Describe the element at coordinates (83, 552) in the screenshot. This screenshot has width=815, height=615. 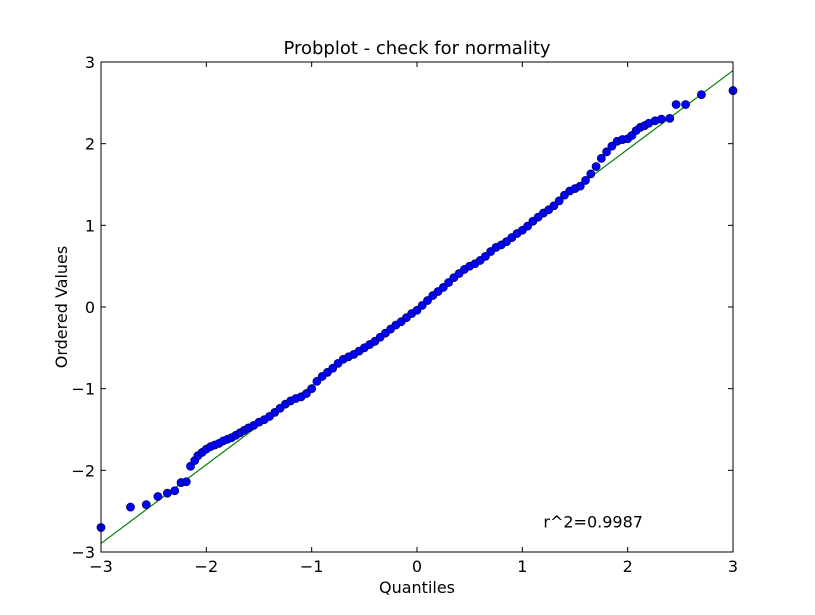
I see `y-tick-label: −3` at that location.